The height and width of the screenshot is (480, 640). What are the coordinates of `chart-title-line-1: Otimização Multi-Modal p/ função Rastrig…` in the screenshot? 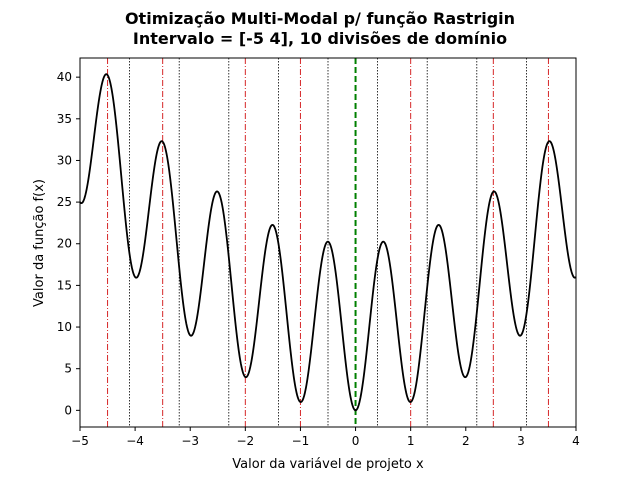 It's located at (320, 18).